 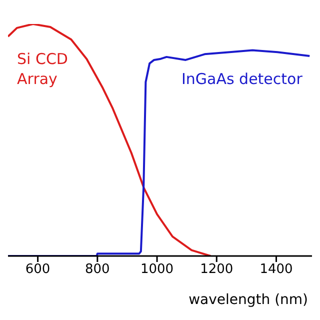 I want to click on x-tick-label: 1000, so click(x=157, y=270).